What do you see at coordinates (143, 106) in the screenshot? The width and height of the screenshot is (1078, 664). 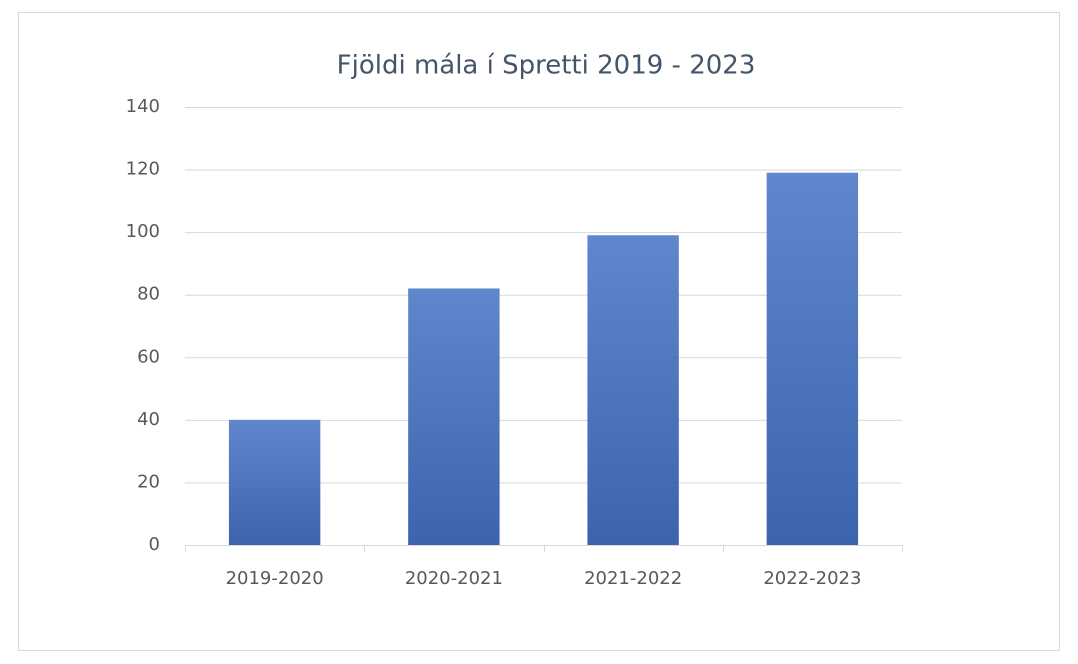 I see `y-tick-label: 140` at bounding box center [143, 106].